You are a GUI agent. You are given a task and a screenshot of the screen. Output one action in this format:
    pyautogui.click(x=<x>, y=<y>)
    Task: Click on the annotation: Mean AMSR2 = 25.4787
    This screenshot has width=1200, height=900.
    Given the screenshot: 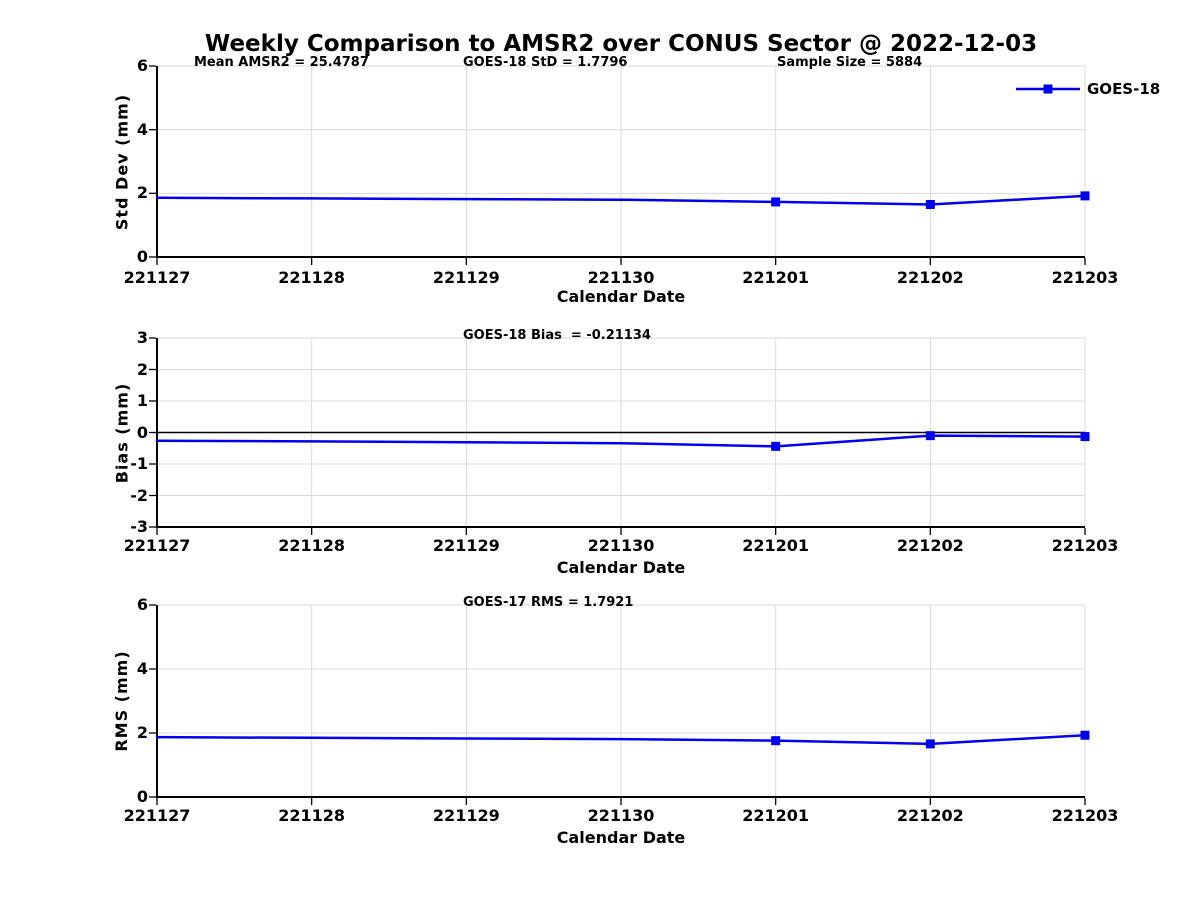 What is the action you would take?
    pyautogui.click(x=281, y=62)
    